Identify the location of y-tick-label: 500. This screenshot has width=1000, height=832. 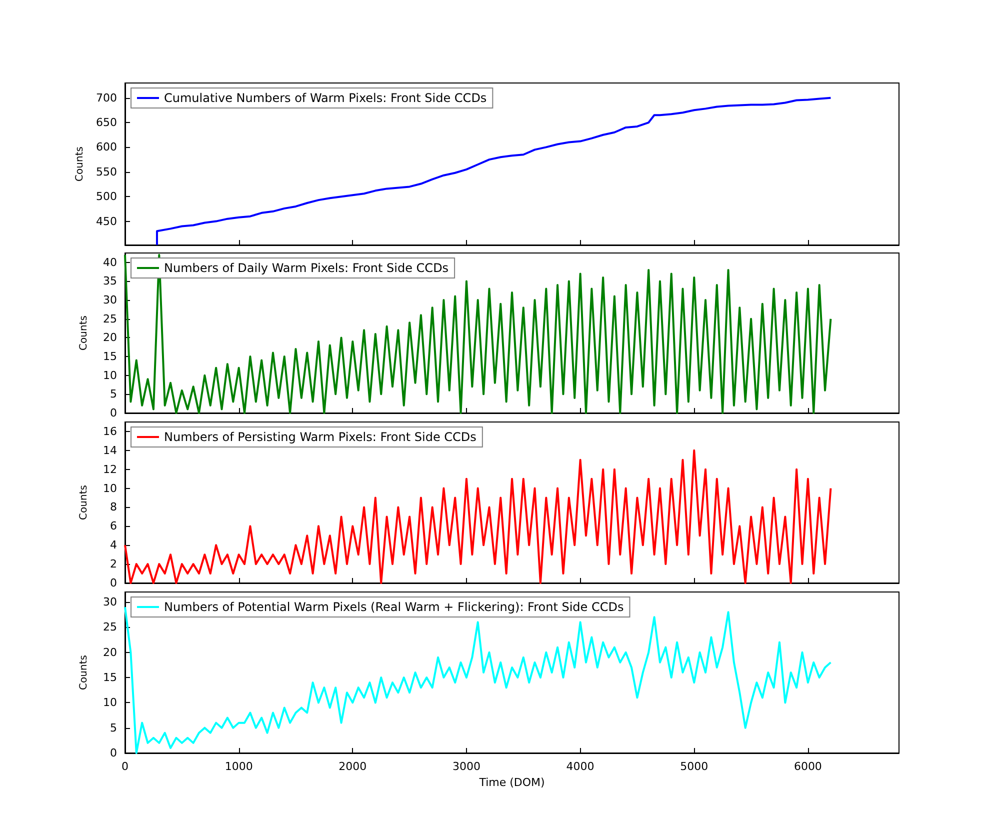
(106, 197).